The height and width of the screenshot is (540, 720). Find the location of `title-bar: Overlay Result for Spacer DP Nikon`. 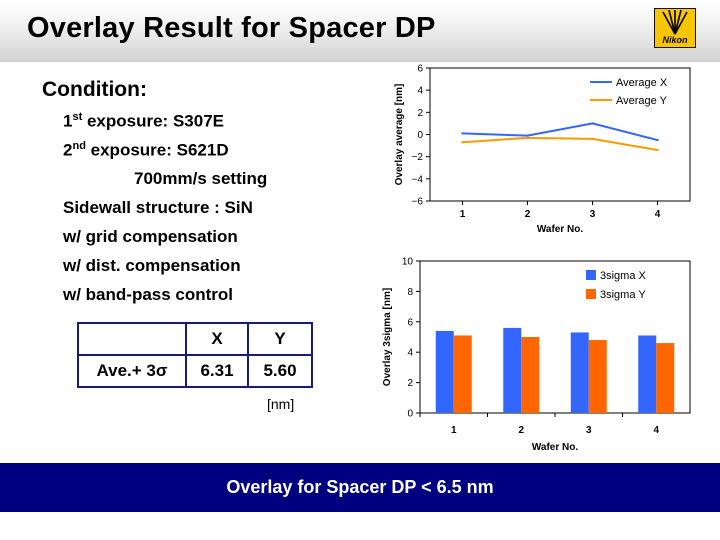

title-bar: Overlay Result for Spacer DP Nikon is located at coordinates (360, 31).